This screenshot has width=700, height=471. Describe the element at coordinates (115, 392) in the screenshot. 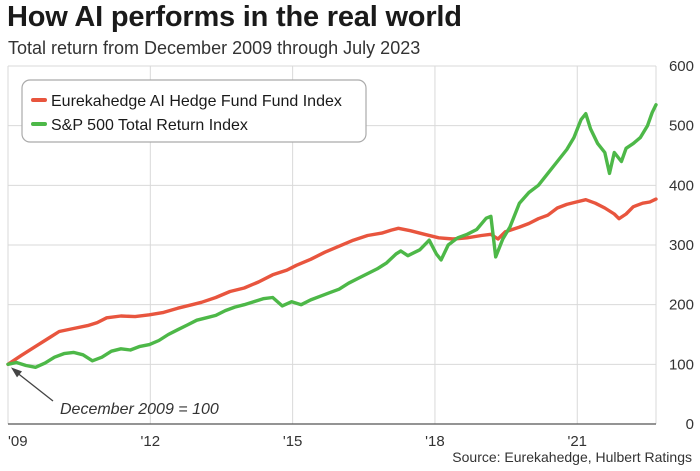

I see `baseline-annotation: December 2009 = 100` at that location.